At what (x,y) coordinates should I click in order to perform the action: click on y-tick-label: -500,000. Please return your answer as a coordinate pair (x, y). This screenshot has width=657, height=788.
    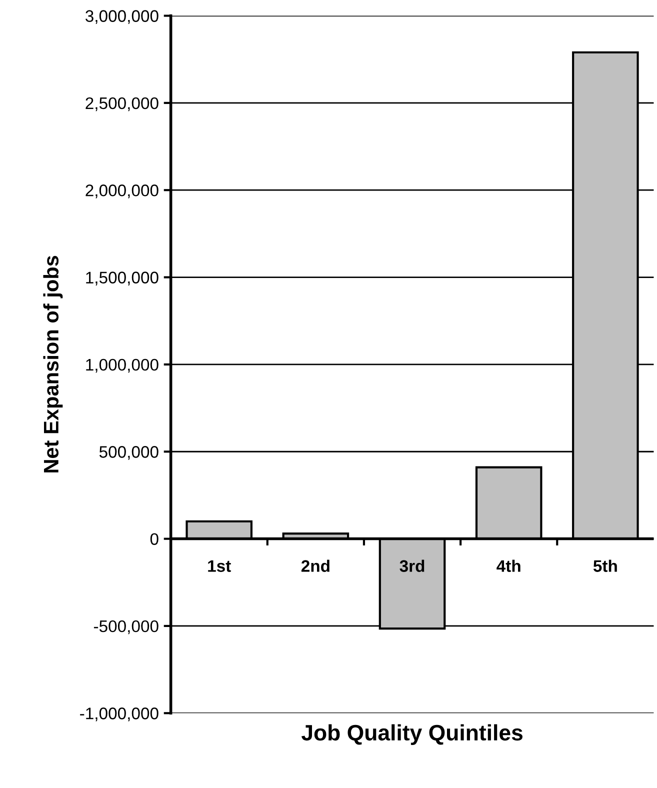
    Looking at the image, I should click on (126, 627).